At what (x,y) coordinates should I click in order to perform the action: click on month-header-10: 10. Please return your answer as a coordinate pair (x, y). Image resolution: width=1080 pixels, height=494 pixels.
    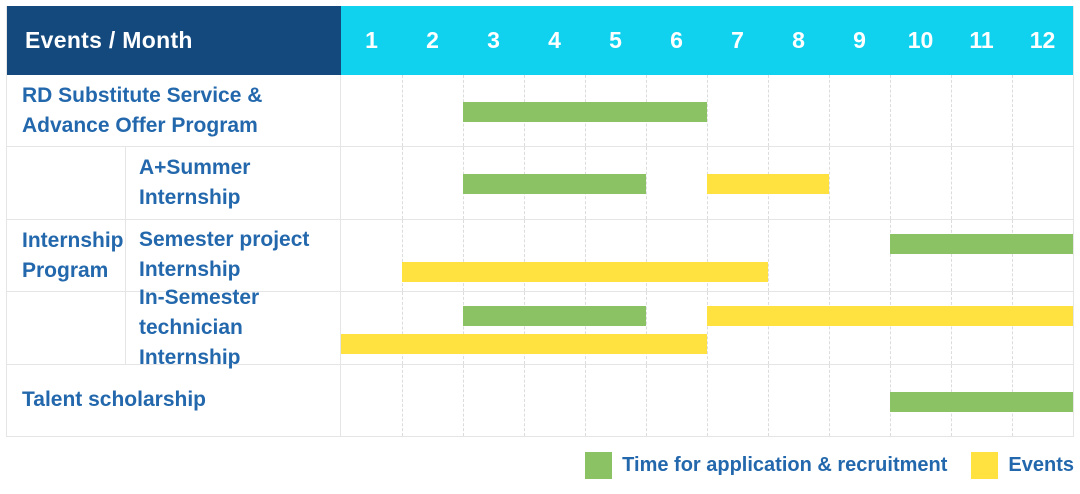
    Looking at the image, I should click on (920, 40).